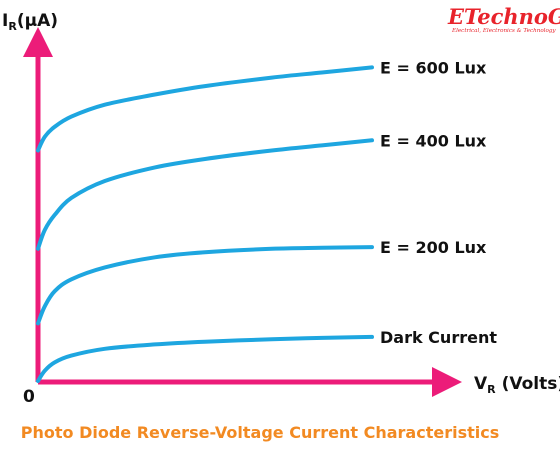 The width and height of the screenshot is (560, 451). Describe the element at coordinates (433, 67) in the screenshot. I see `series-label-0: E = 600 Lux` at that location.